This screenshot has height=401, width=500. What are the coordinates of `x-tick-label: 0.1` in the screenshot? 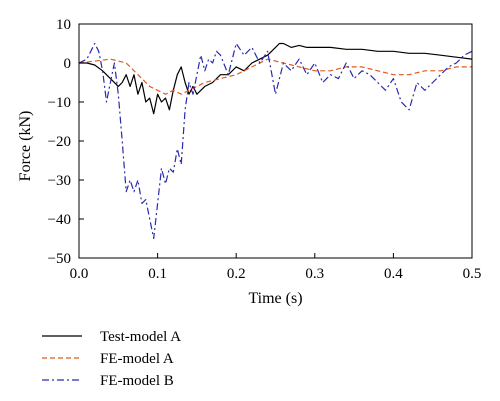 It's located at (157, 274).